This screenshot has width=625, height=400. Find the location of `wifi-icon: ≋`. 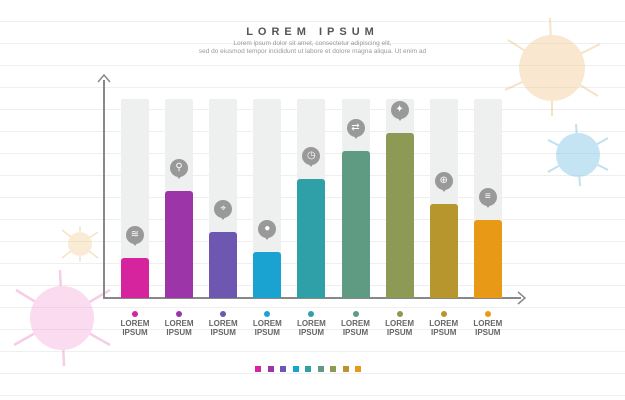

wifi-icon: ≋ is located at coordinates (135, 236).